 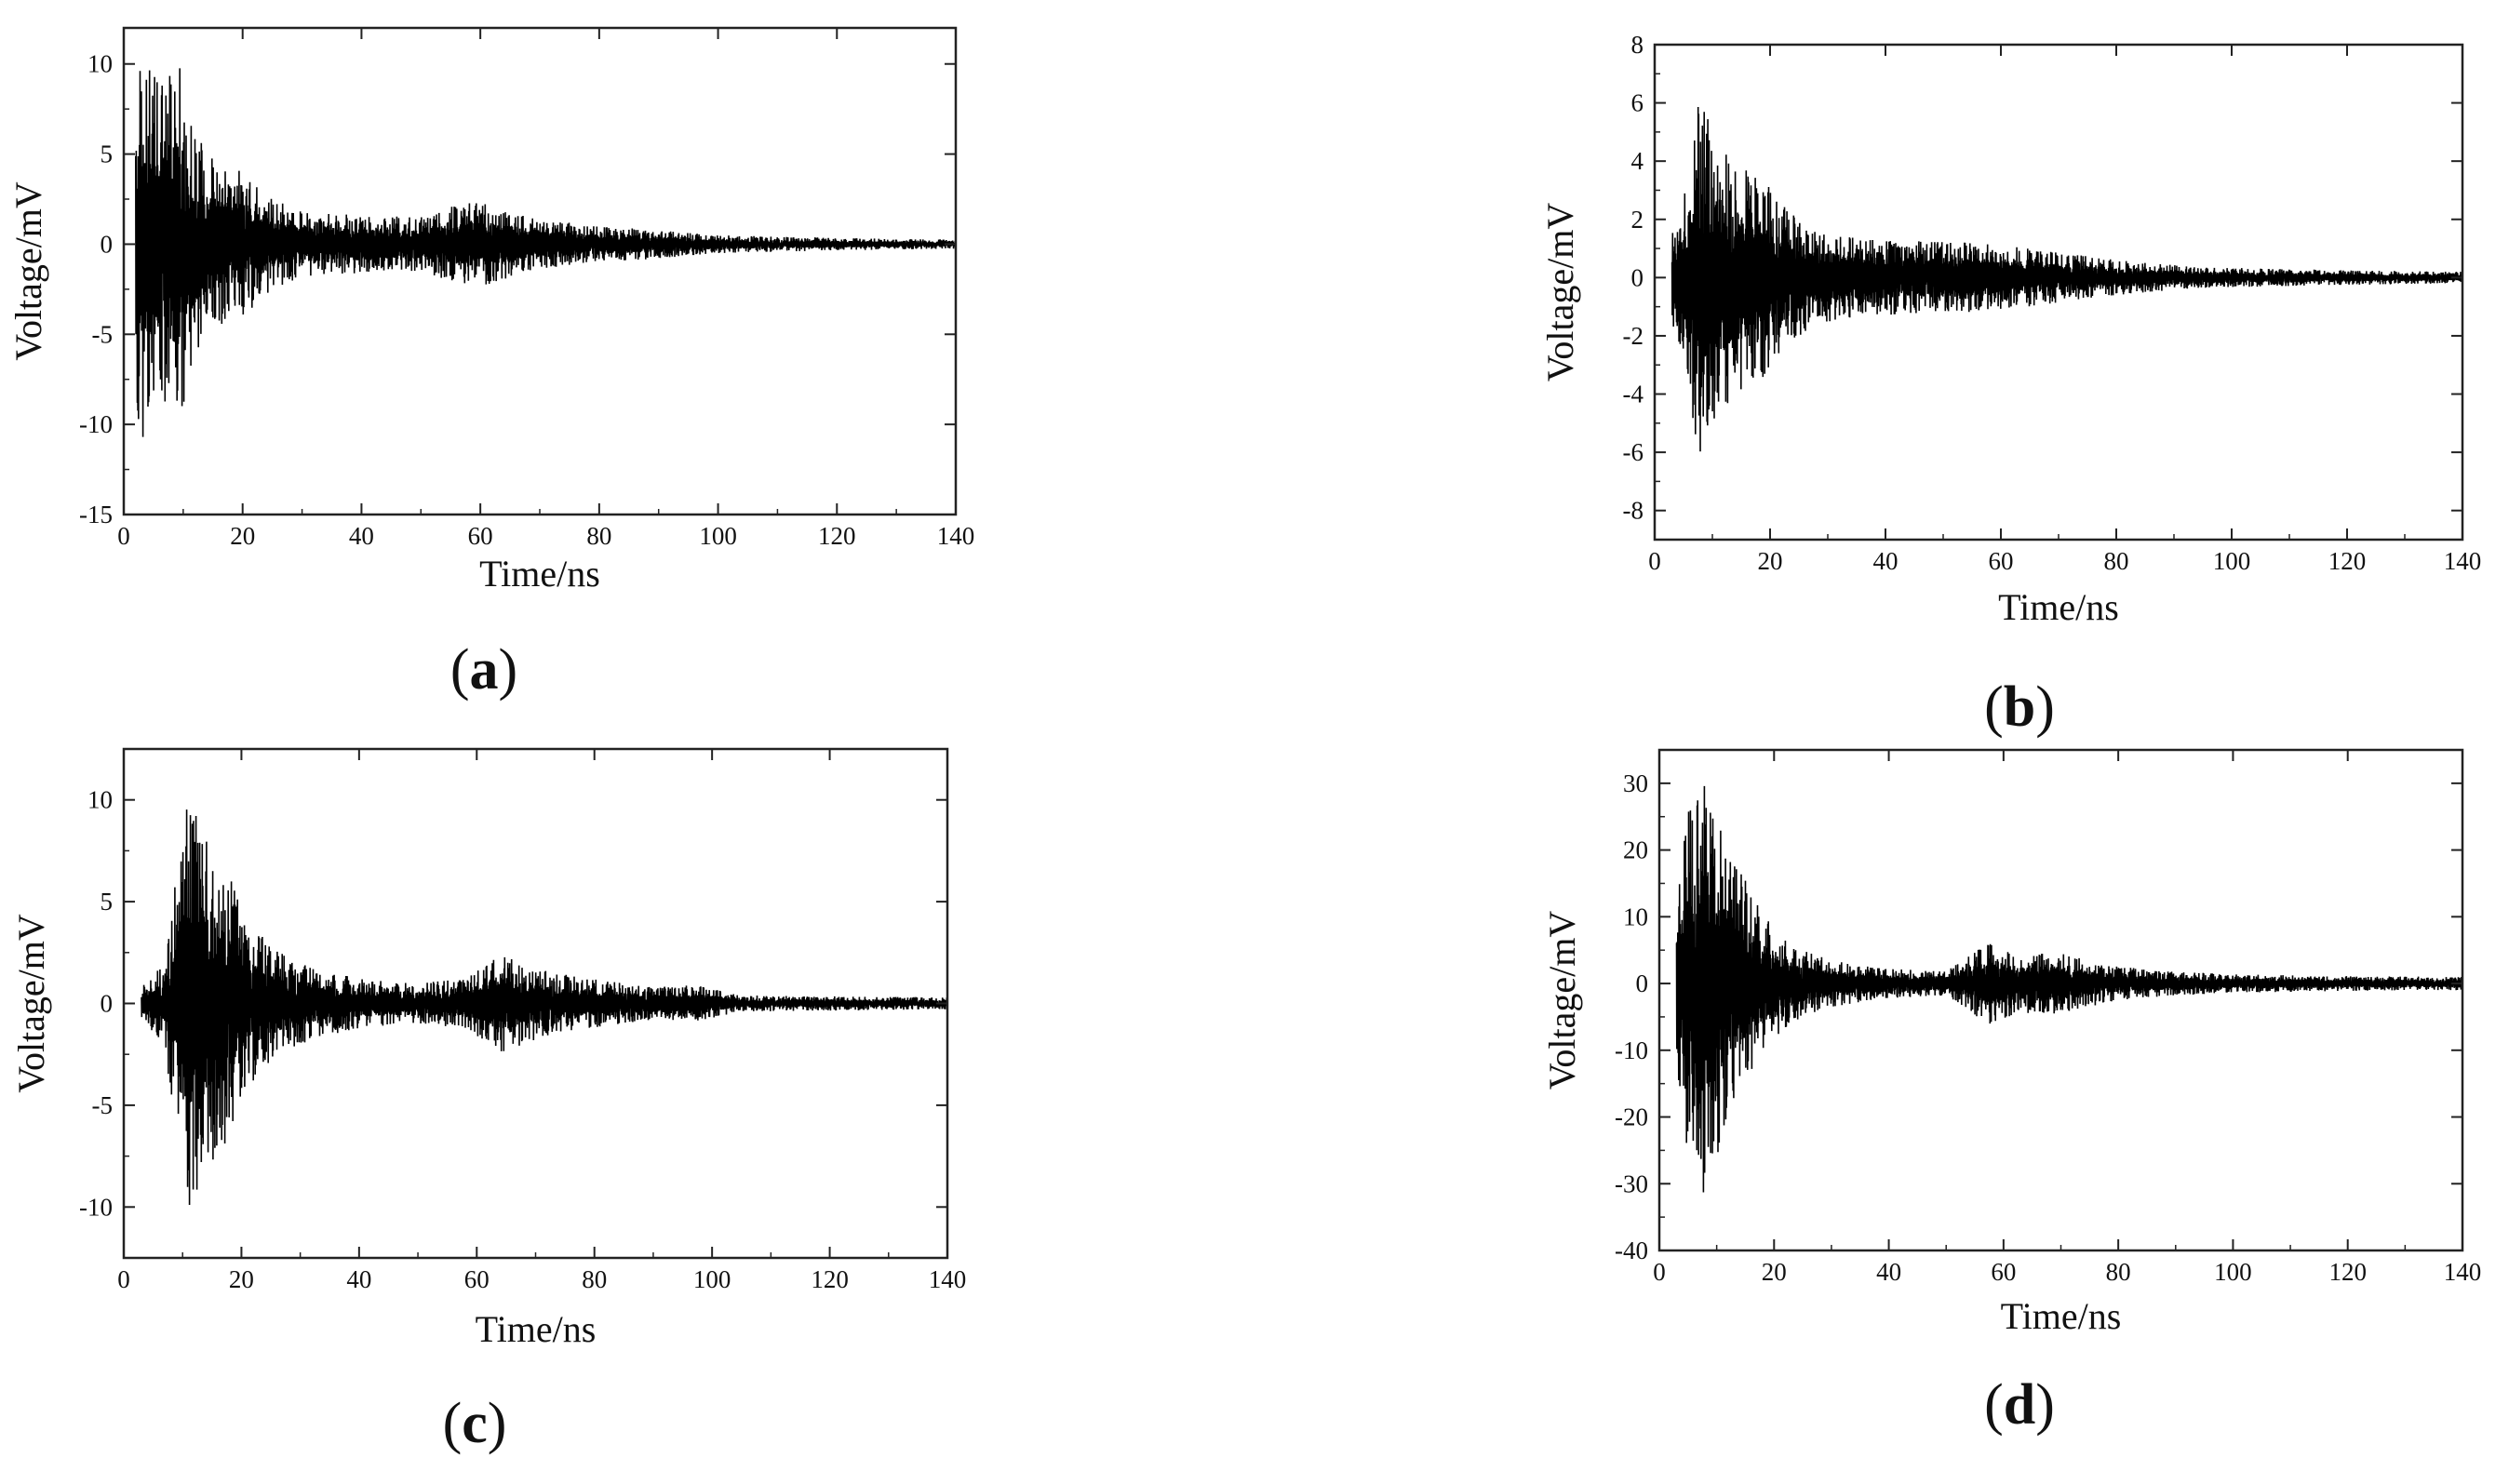 I want to click on y-tick-label: -30, so click(x=1632, y=1183).